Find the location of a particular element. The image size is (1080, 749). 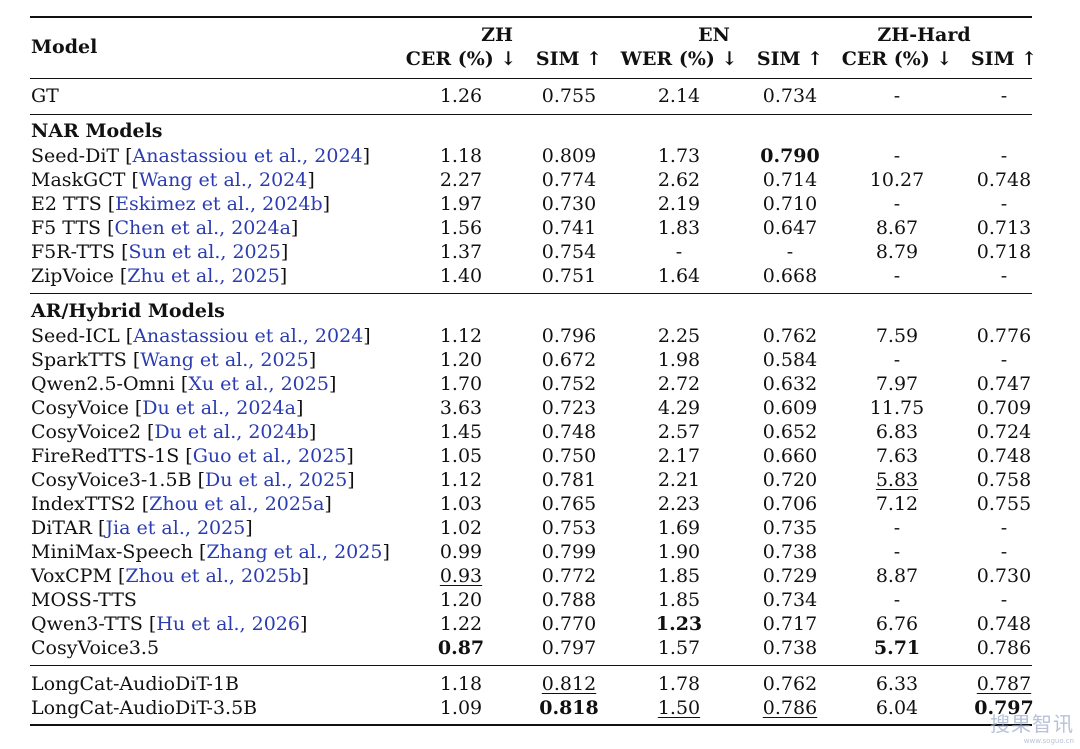

value-cell: 0.717 is located at coordinates (790, 624).